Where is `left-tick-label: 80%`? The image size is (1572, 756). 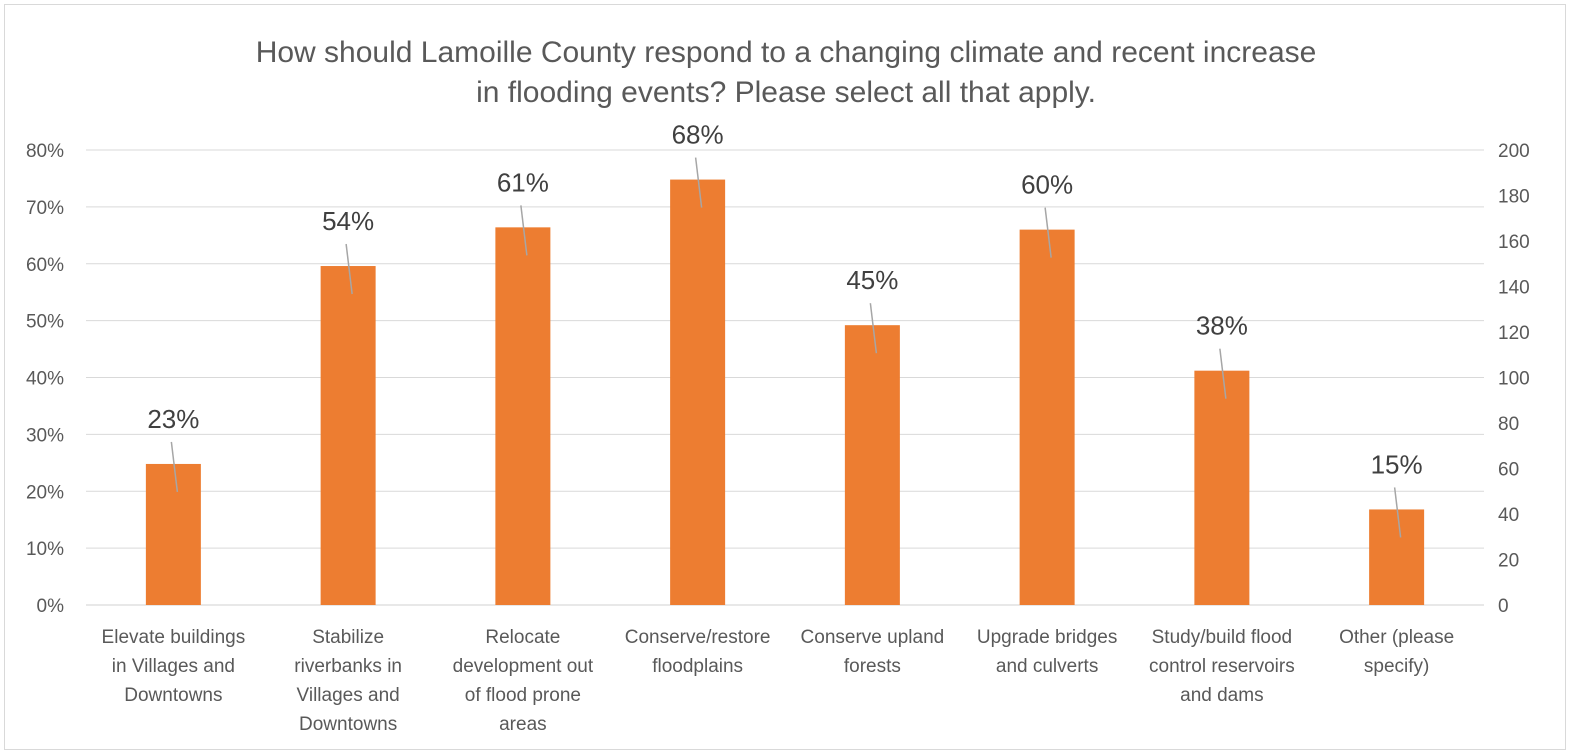 left-tick-label: 80% is located at coordinates (45, 151).